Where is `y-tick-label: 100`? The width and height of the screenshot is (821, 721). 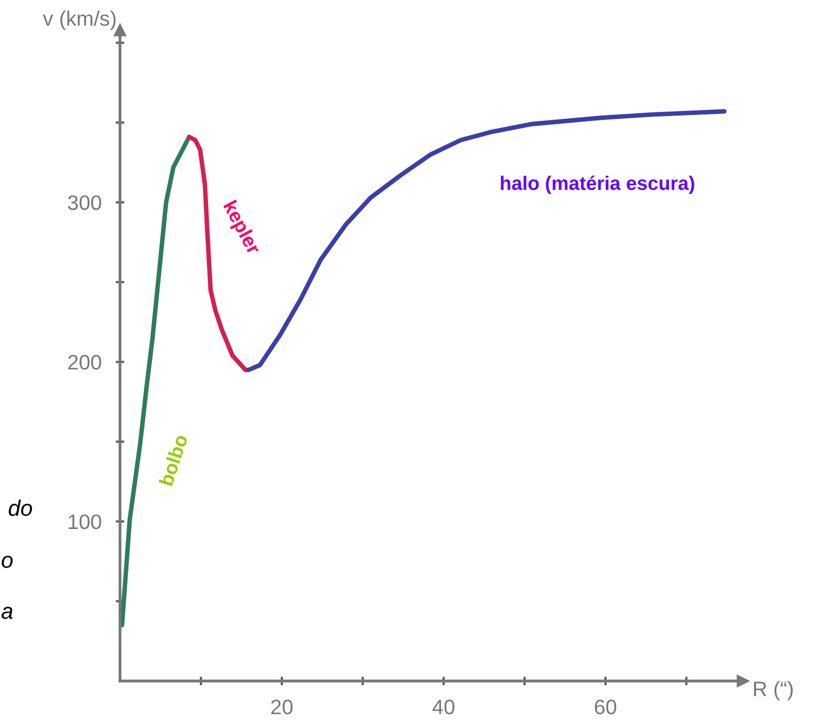
y-tick-label: 100 is located at coordinates (85, 522).